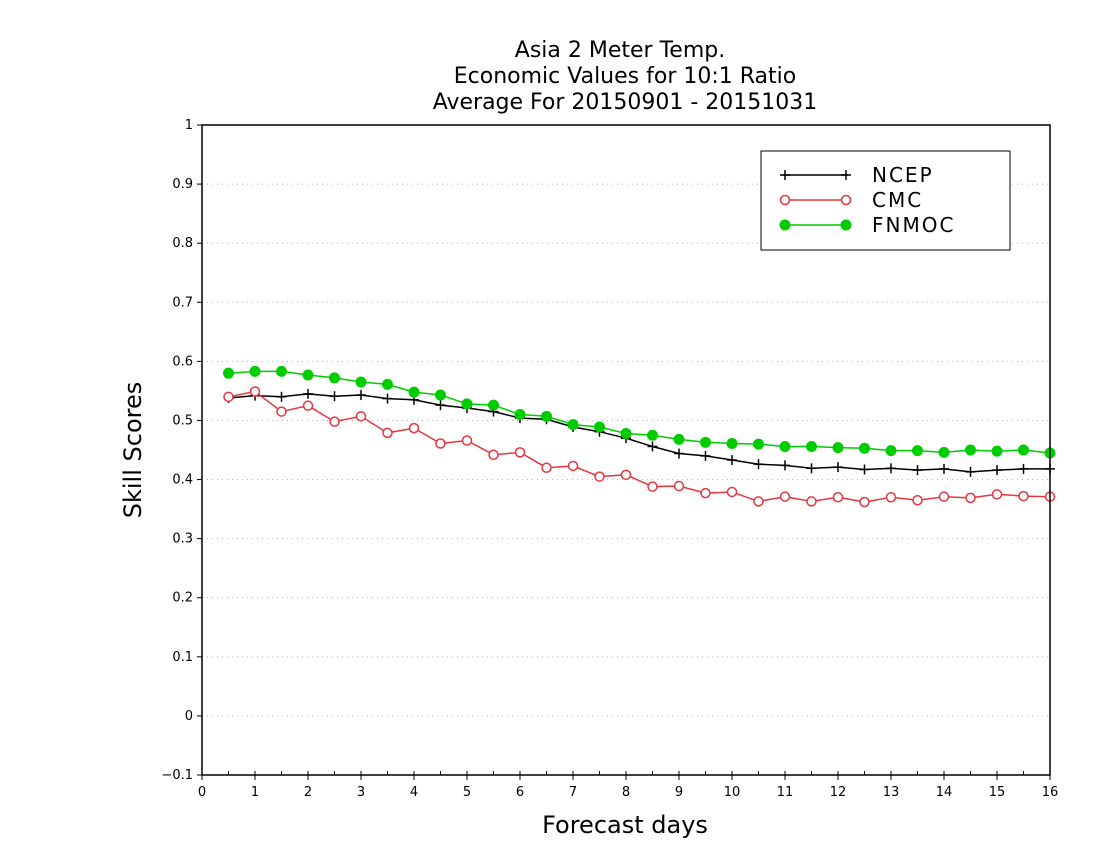 The image size is (1100, 850). I want to click on y-tick-label: 0.3, so click(182, 539).